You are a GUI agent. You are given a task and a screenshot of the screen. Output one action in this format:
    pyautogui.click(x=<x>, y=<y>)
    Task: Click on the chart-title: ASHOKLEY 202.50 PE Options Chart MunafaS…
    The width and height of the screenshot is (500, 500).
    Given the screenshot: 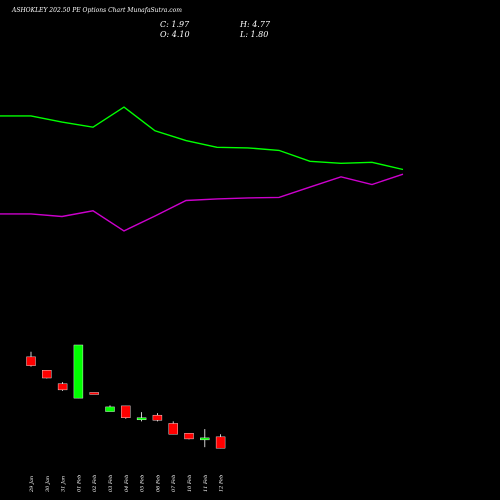 What is the action you would take?
    pyautogui.click(x=96, y=10)
    